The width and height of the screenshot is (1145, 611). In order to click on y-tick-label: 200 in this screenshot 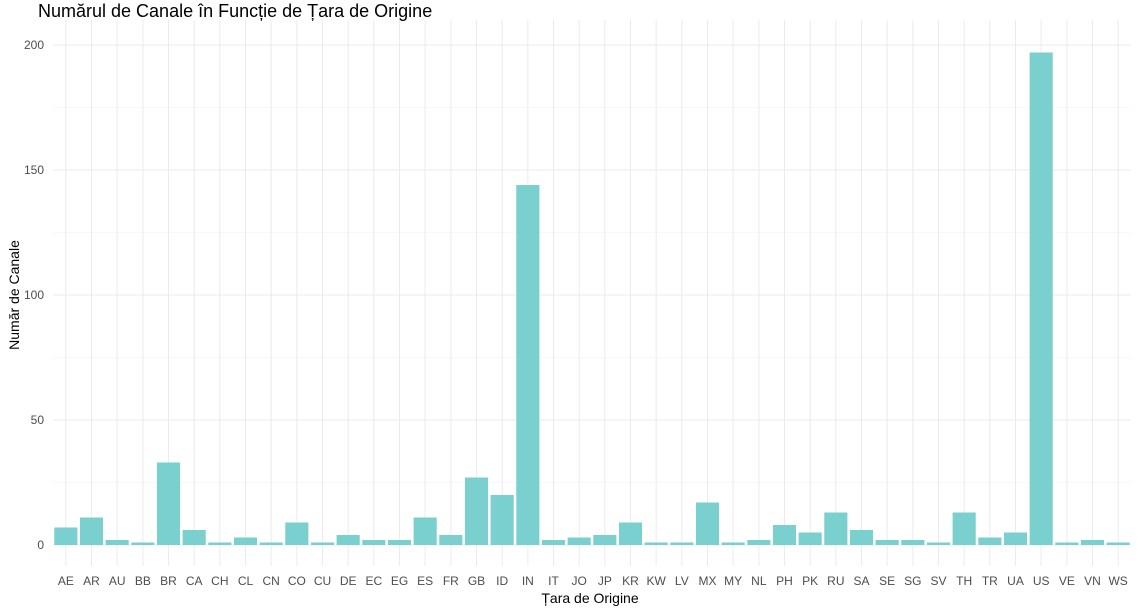, I will do `click(34, 45)`.